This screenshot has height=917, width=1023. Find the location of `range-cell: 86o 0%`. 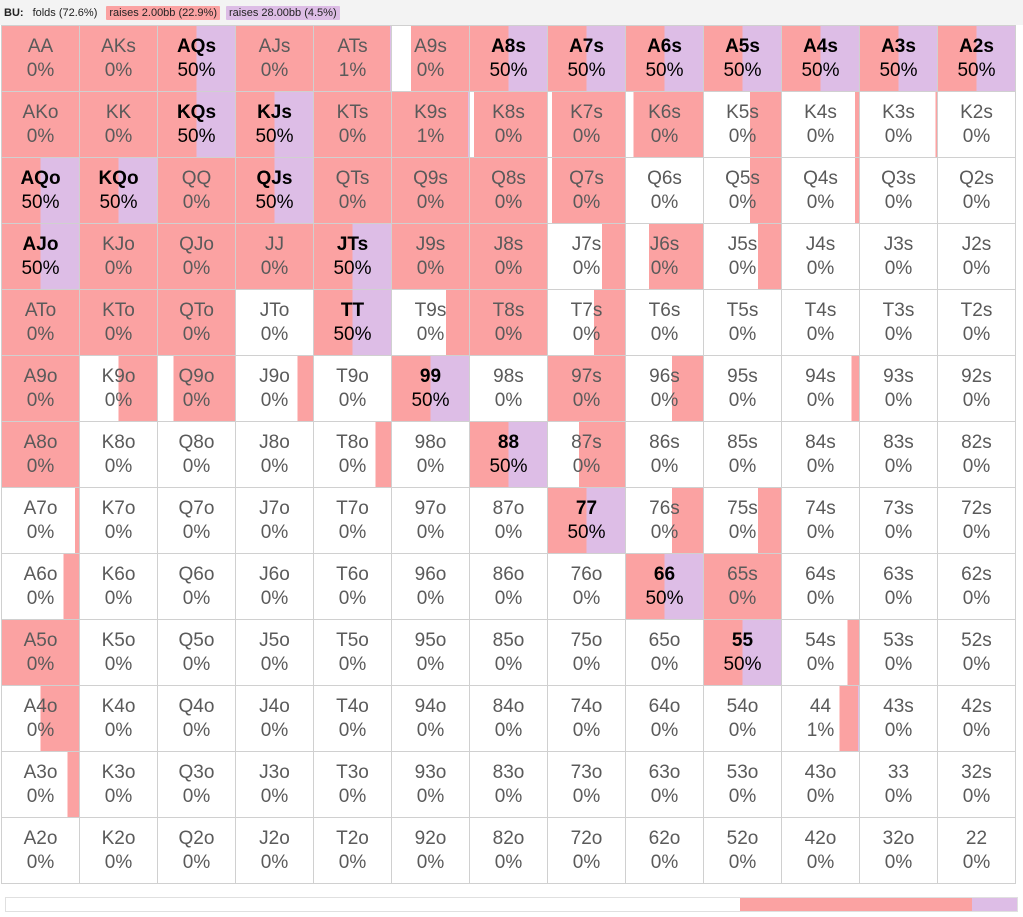

range-cell: 86o 0% is located at coordinates (509, 587).